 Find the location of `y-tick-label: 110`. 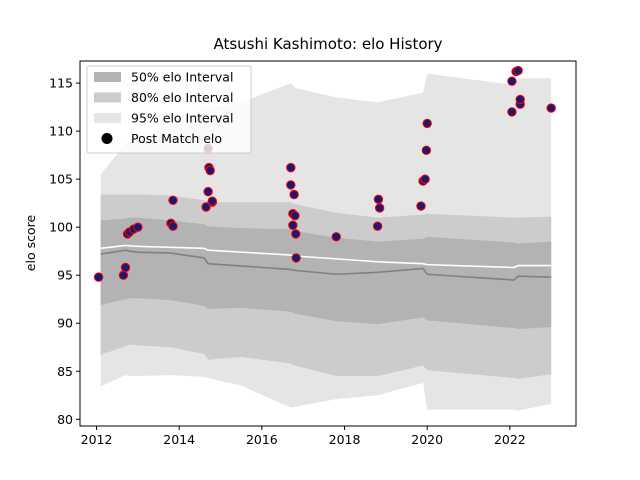

y-tick-label: 110 is located at coordinates (61, 131).